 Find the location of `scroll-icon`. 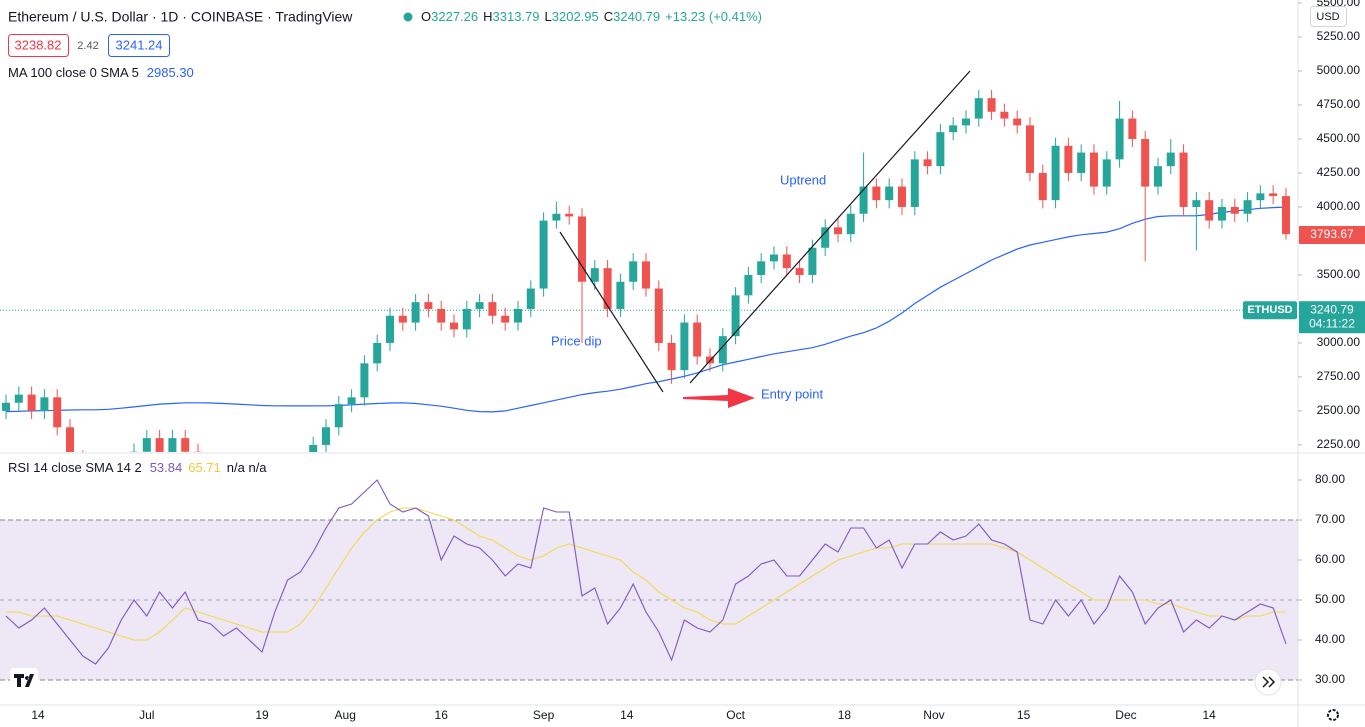

scroll-icon is located at coordinates (1269, 682).